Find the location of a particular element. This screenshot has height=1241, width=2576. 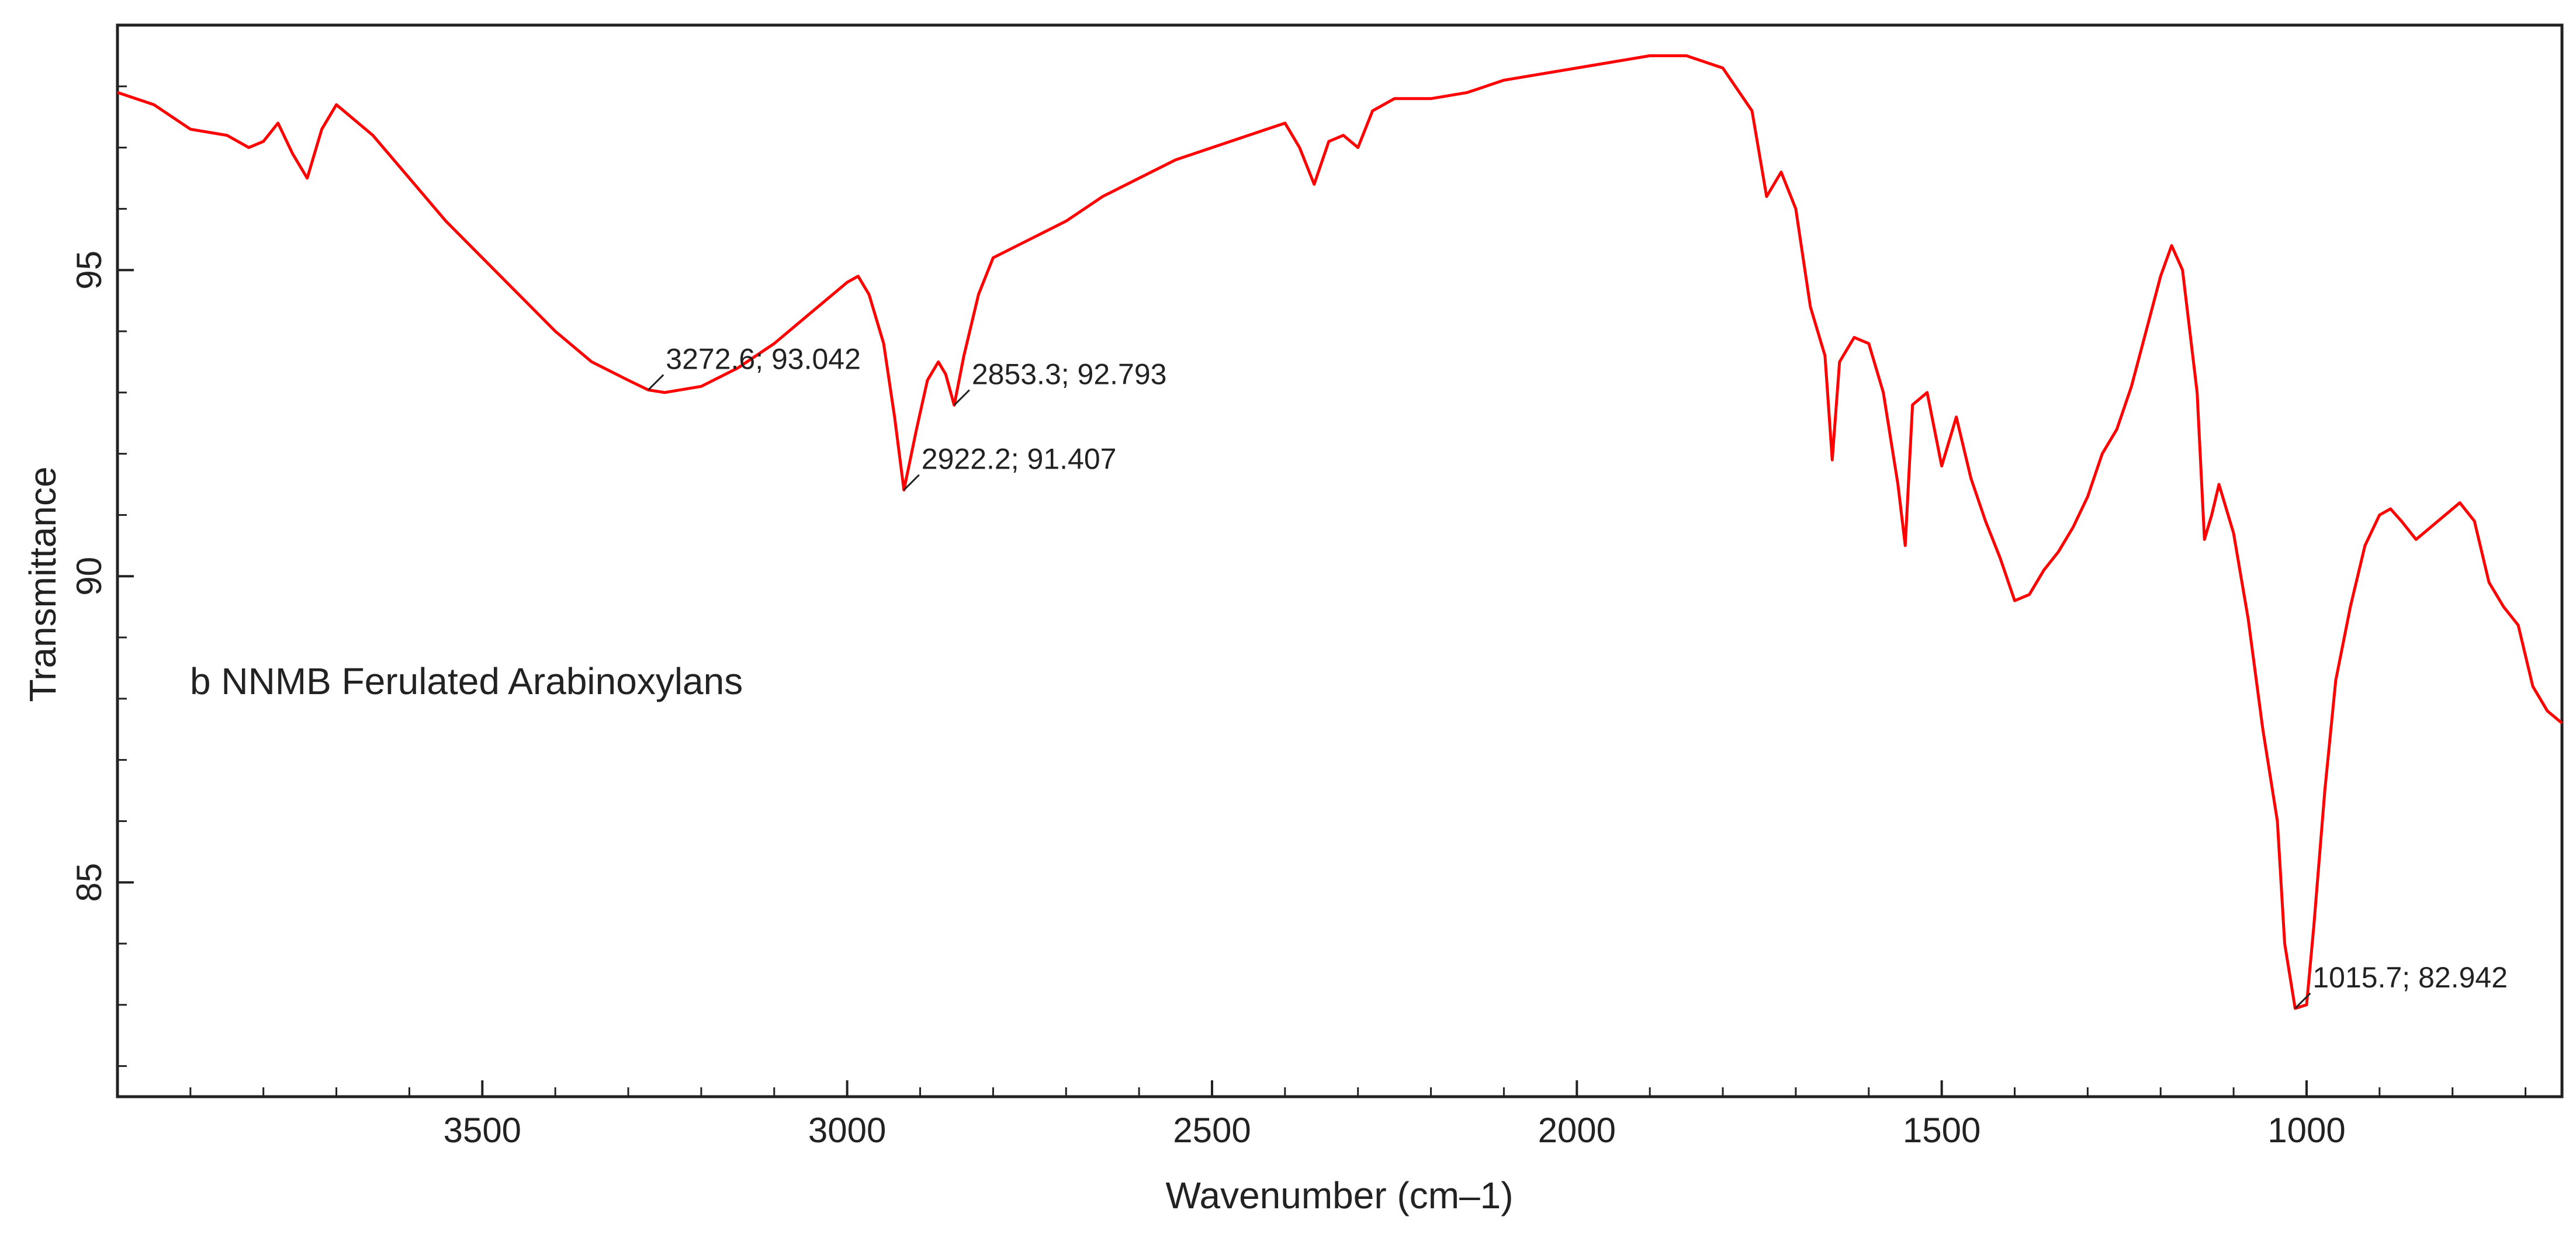

x-axis-title: Wavenumber (cm–1) is located at coordinates (1339, 1195).